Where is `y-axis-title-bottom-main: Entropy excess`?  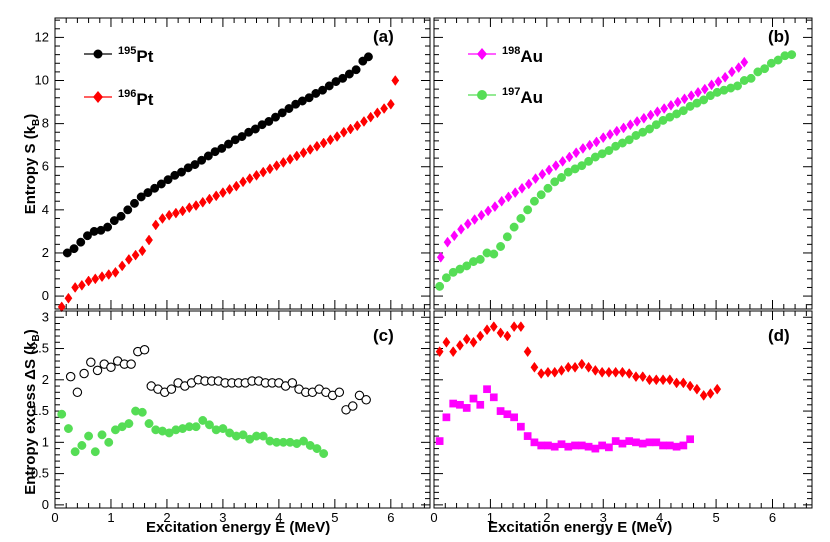
y-axis-title-bottom-main: Entropy excess is located at coordinates (30, 439).